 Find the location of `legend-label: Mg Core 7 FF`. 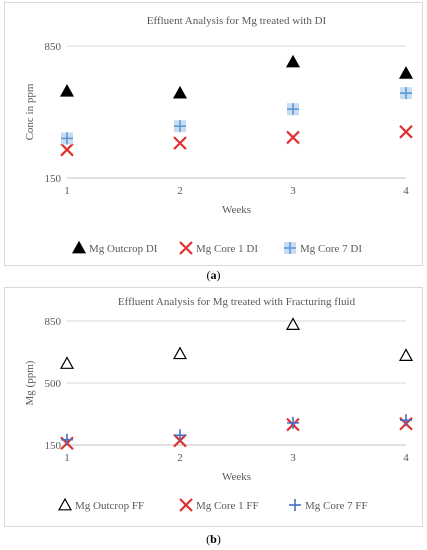

legend-label: Mg Core 7 FF is located at coordinates (336, 506).